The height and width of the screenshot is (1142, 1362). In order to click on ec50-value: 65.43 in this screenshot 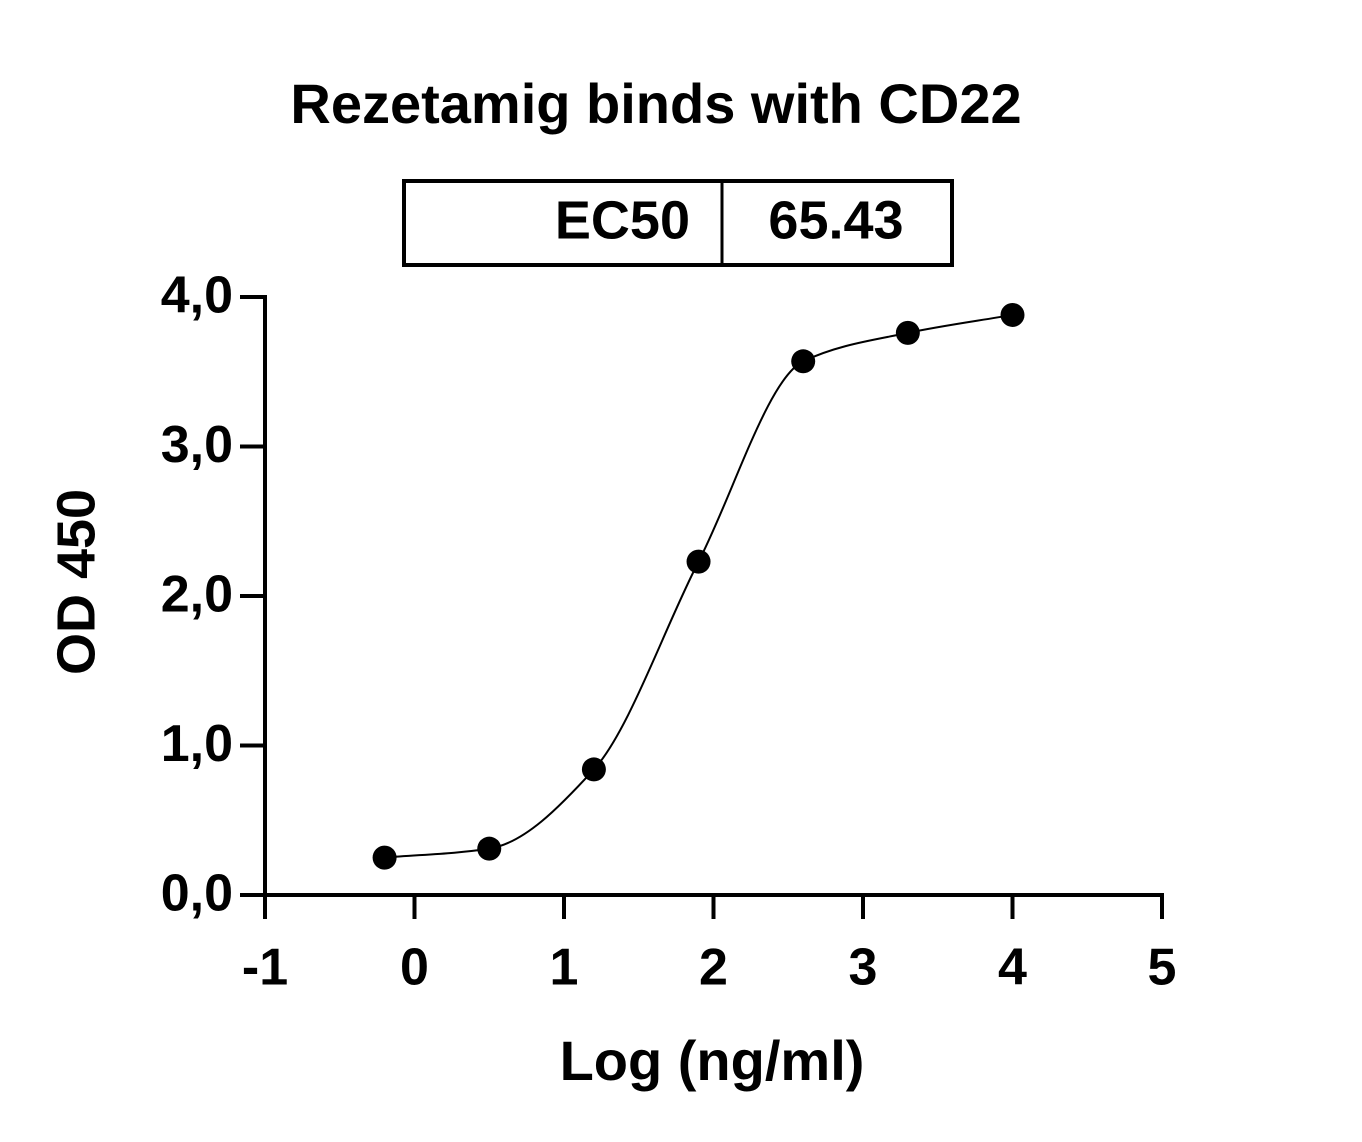, I will do `click(835, 220)`.